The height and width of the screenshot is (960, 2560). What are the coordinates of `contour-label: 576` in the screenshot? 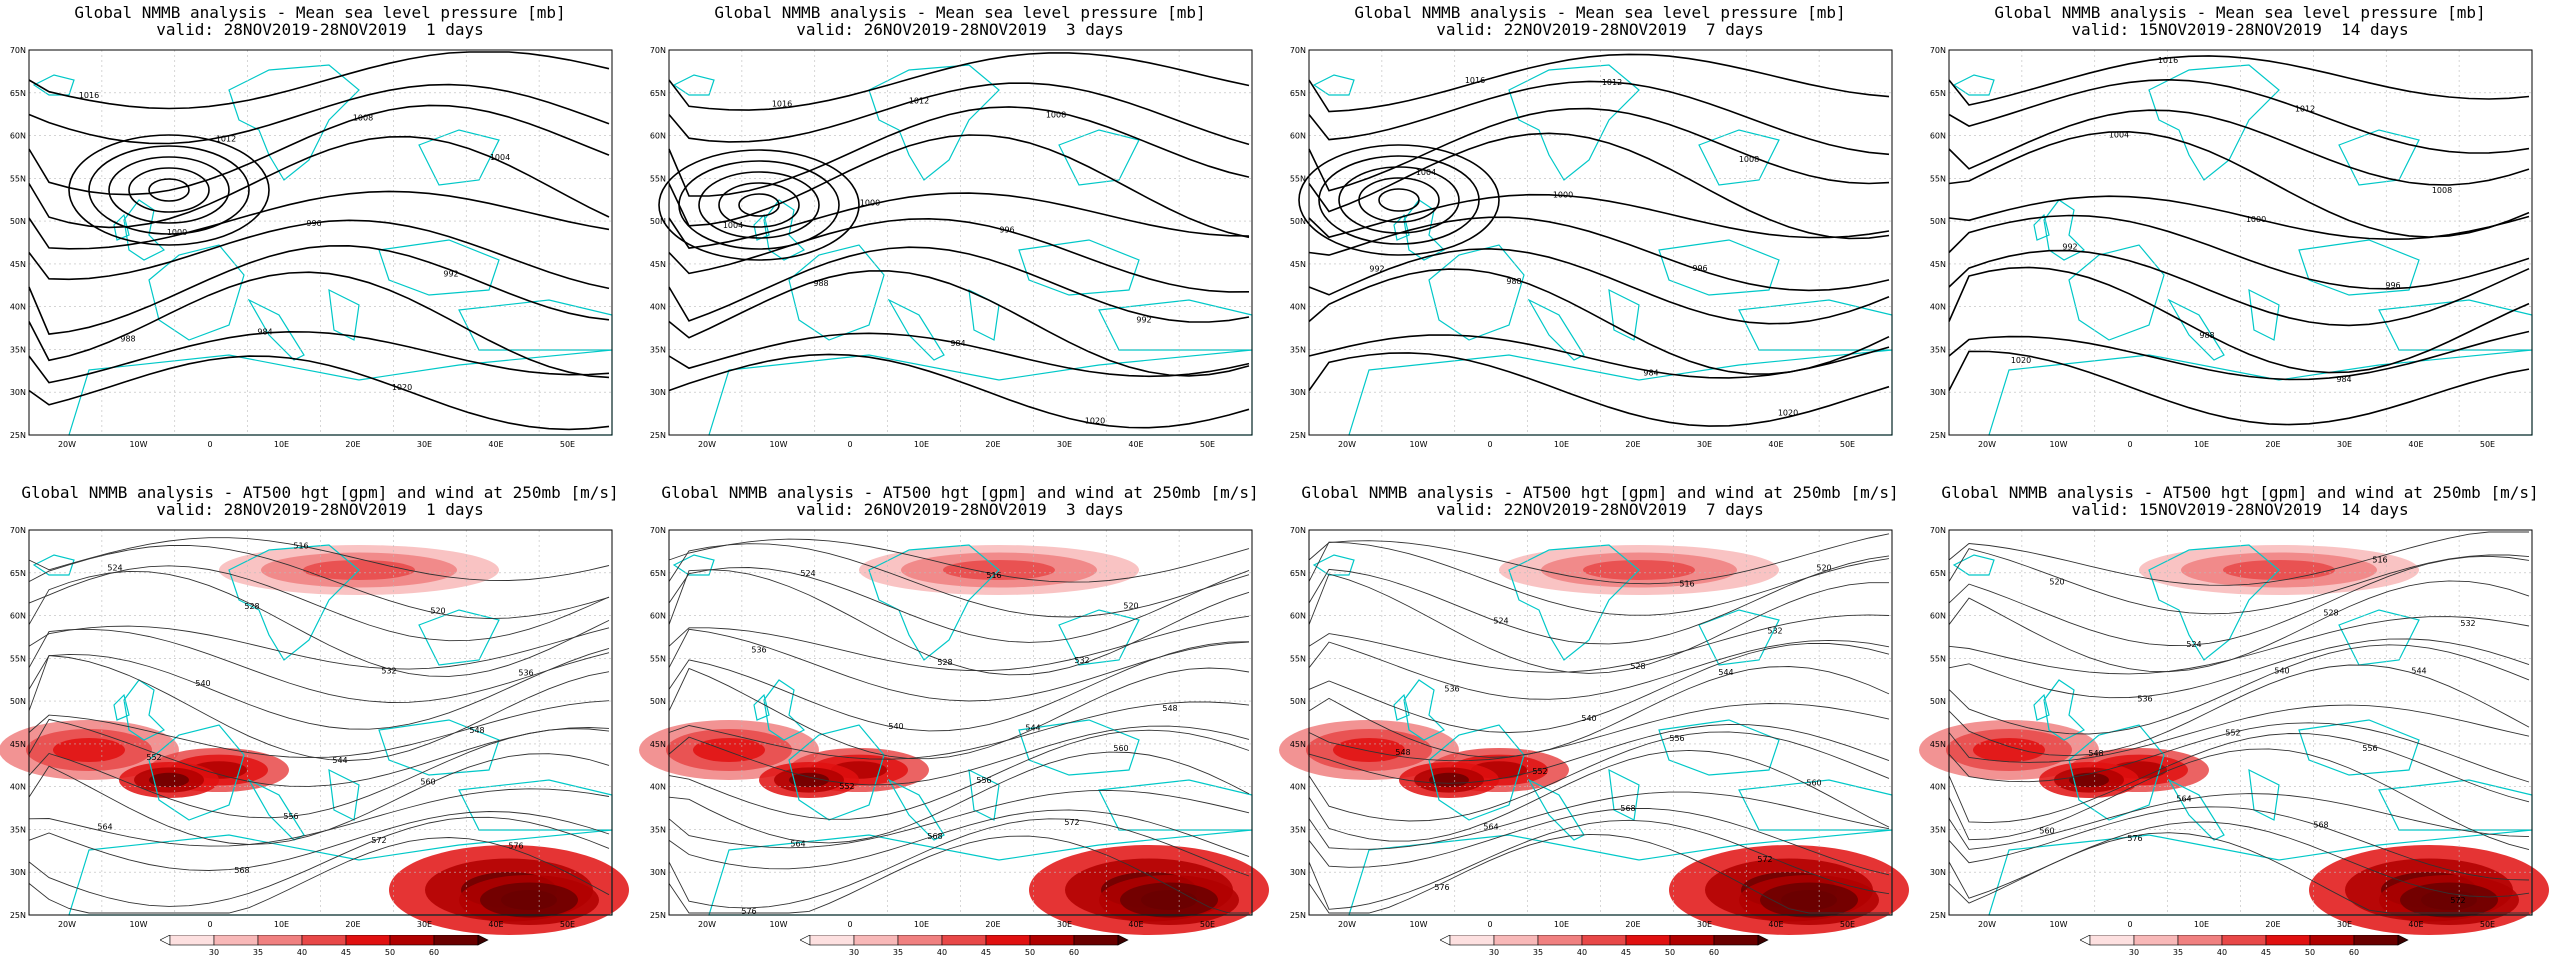 It's located at (1441, 887).